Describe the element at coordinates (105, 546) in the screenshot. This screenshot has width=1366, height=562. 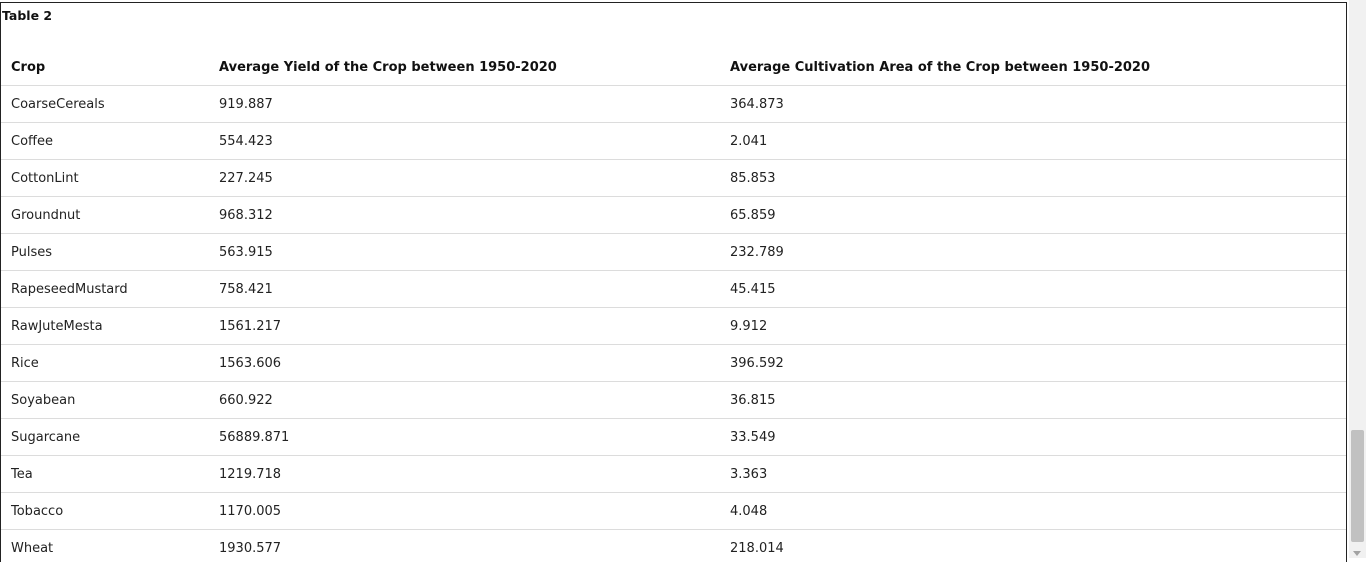
I see `cell-crop: Wheat` at that location.